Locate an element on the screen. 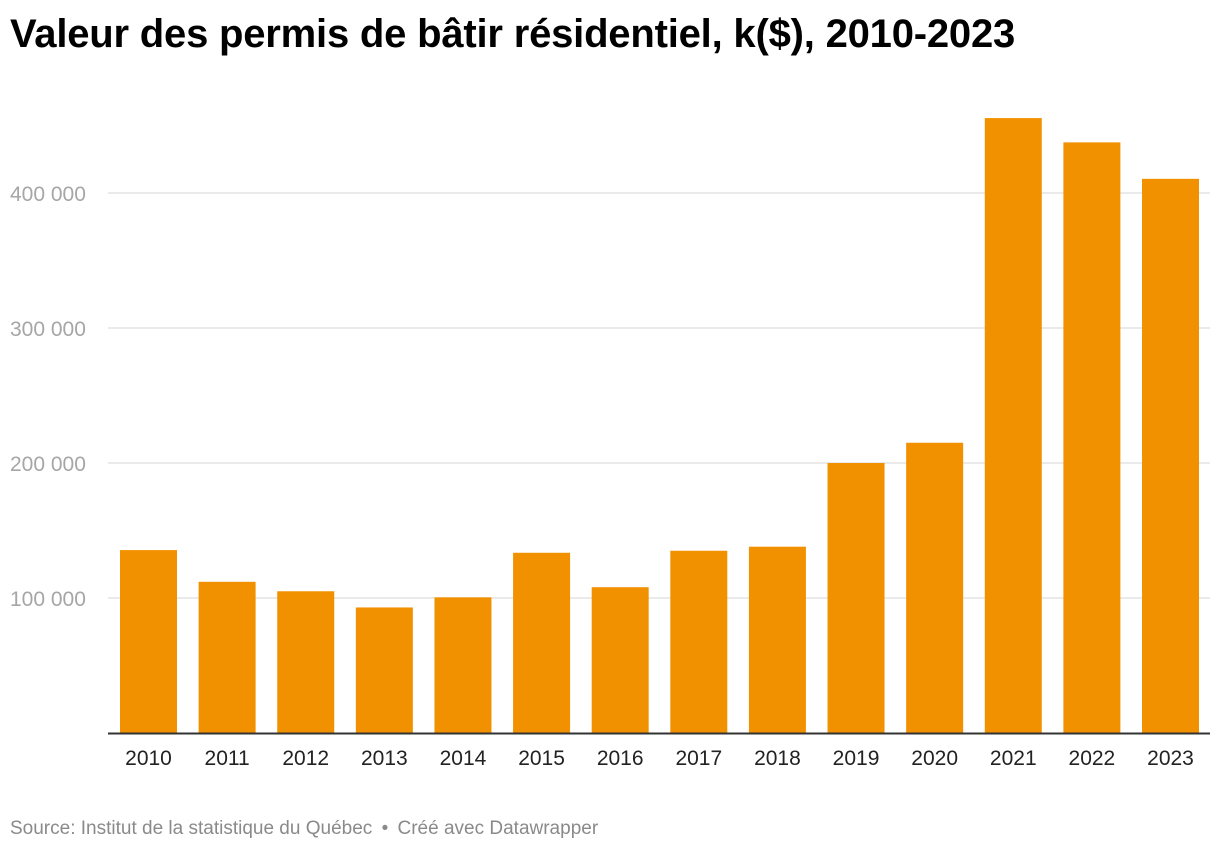 The height and width of the screenshot is (856, 1220). x-tick-label: 2016 is located at coordinates (620, 758).